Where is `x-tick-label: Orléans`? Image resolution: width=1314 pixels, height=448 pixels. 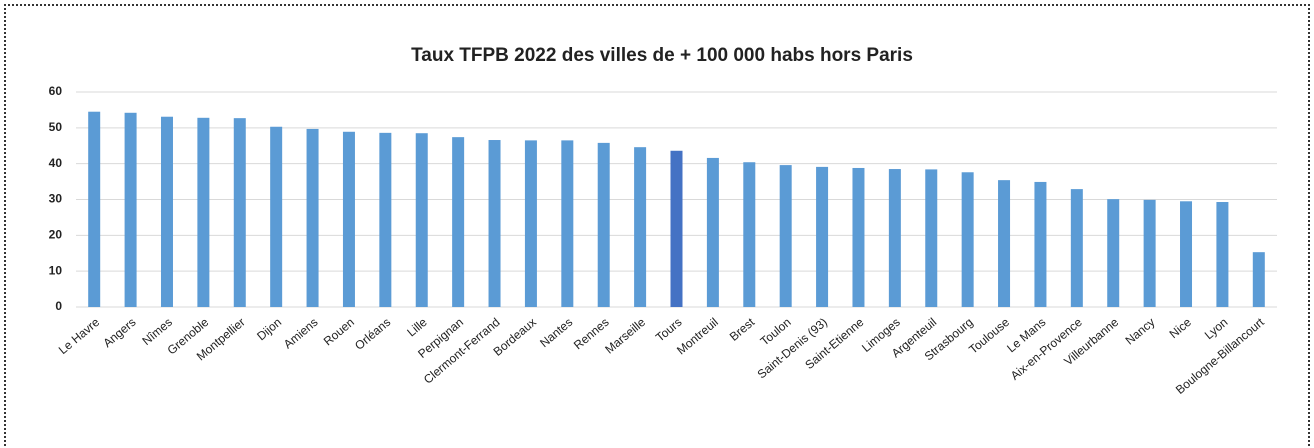
x-tick-label: Orléans is located at coordinates (372, 334).